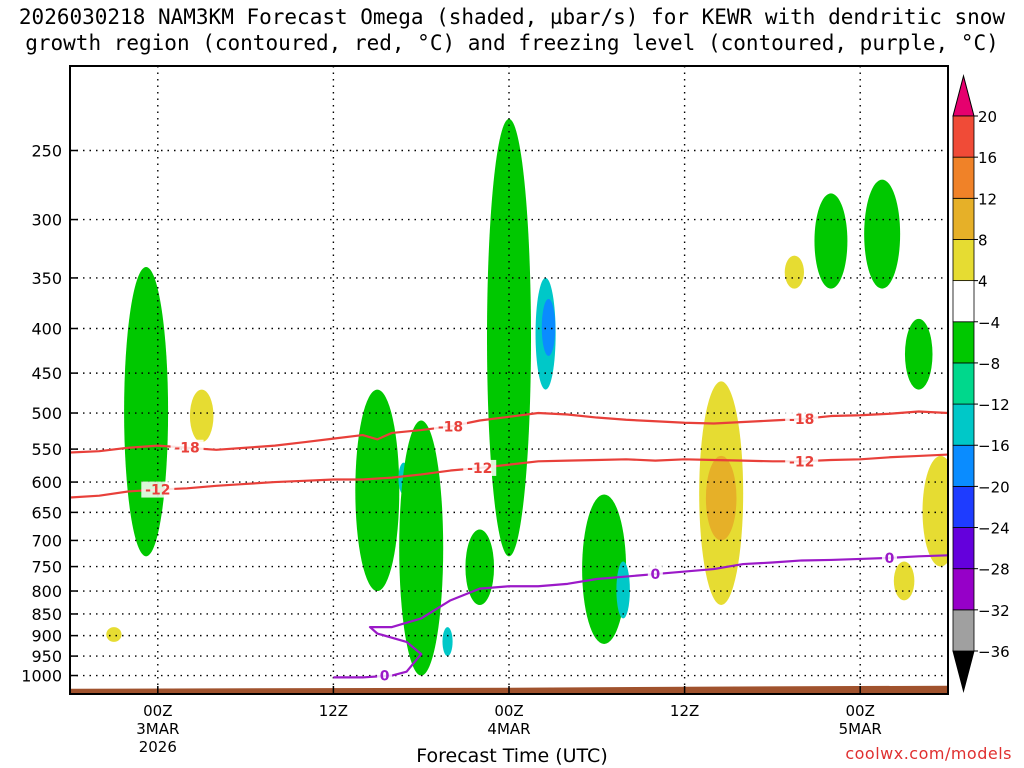 Image resolution: width=1024 pixels, height=768 pixels. I want to click on y-tick-label-900: 900, so click(46, 636).